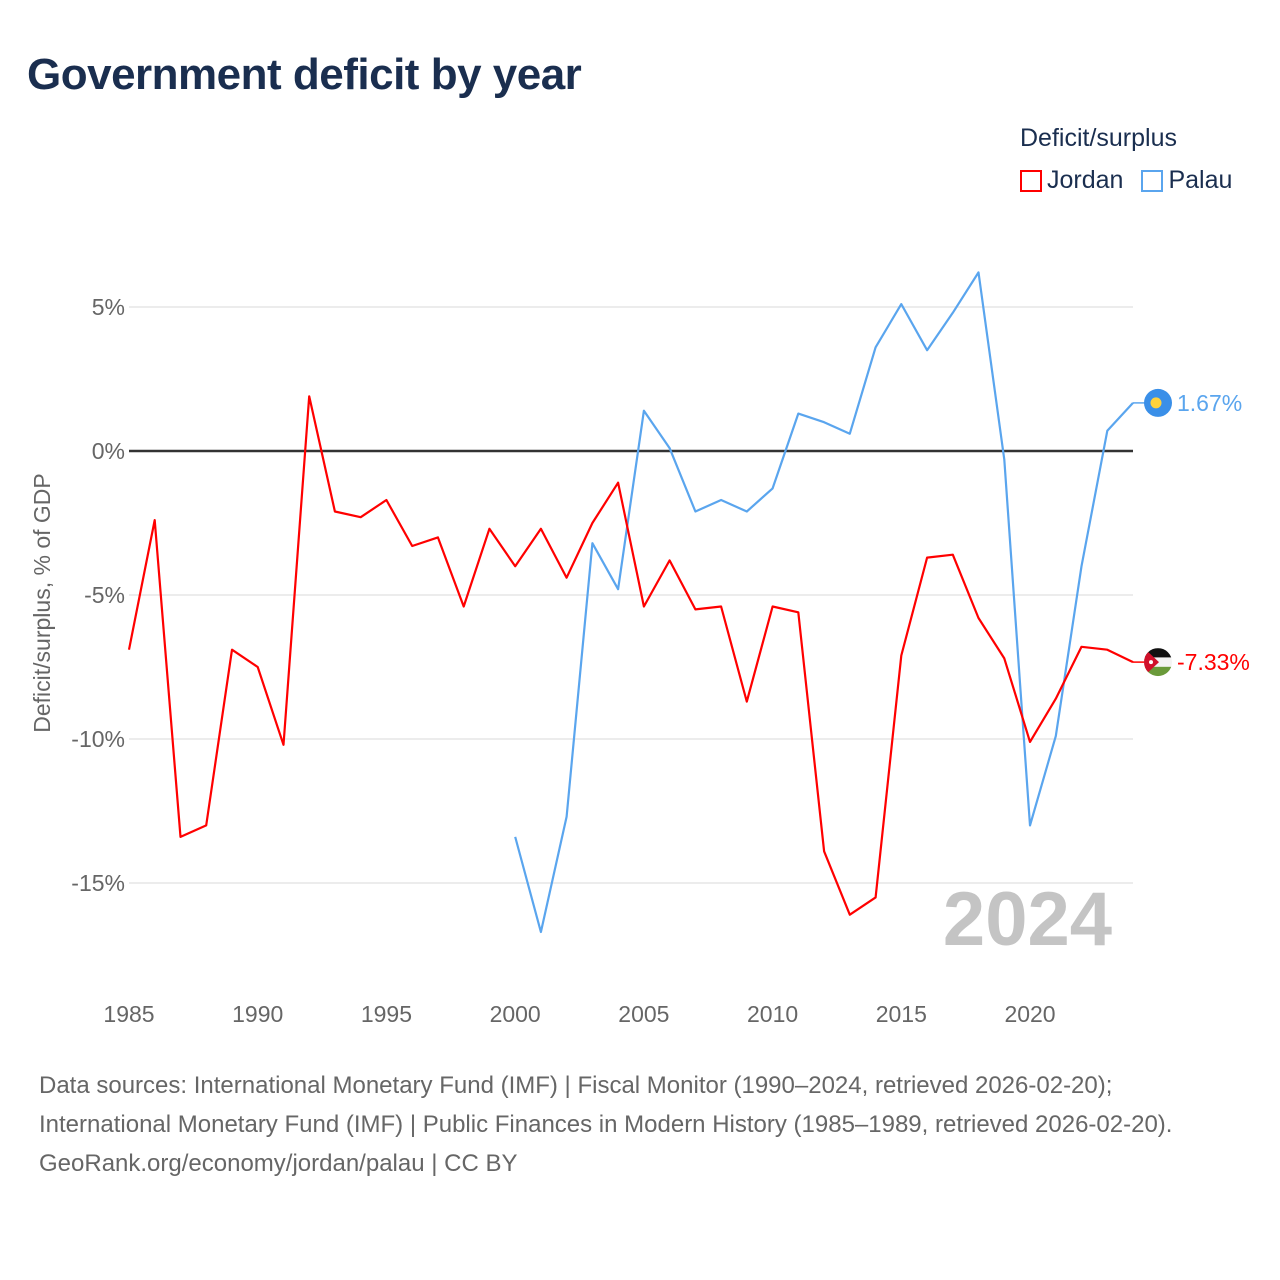 The width and height of the screenshot is (1280, 1280). Describe the element at coordinates (643, 1014) in the screenshot. I see `x-tick-label: 2005` at that location.